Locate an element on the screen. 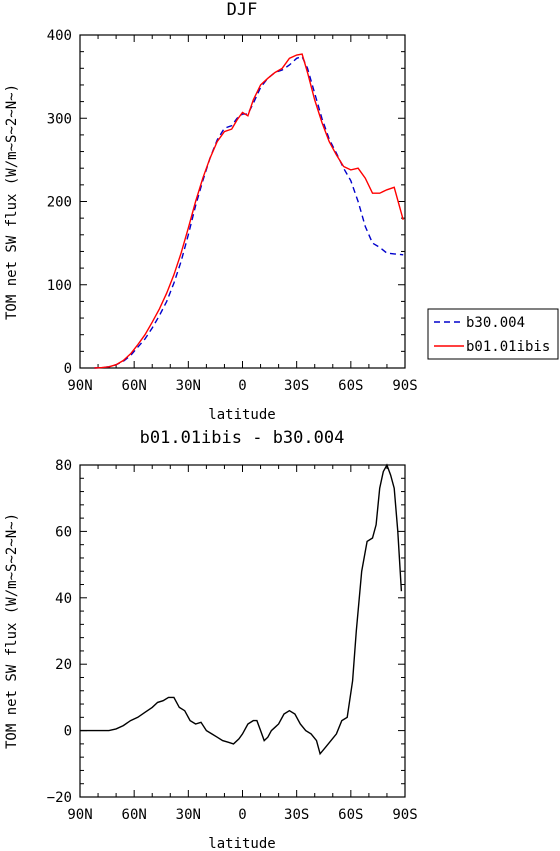  legend-label-b30-004: b30.004 is located at coordinates (495, 323).